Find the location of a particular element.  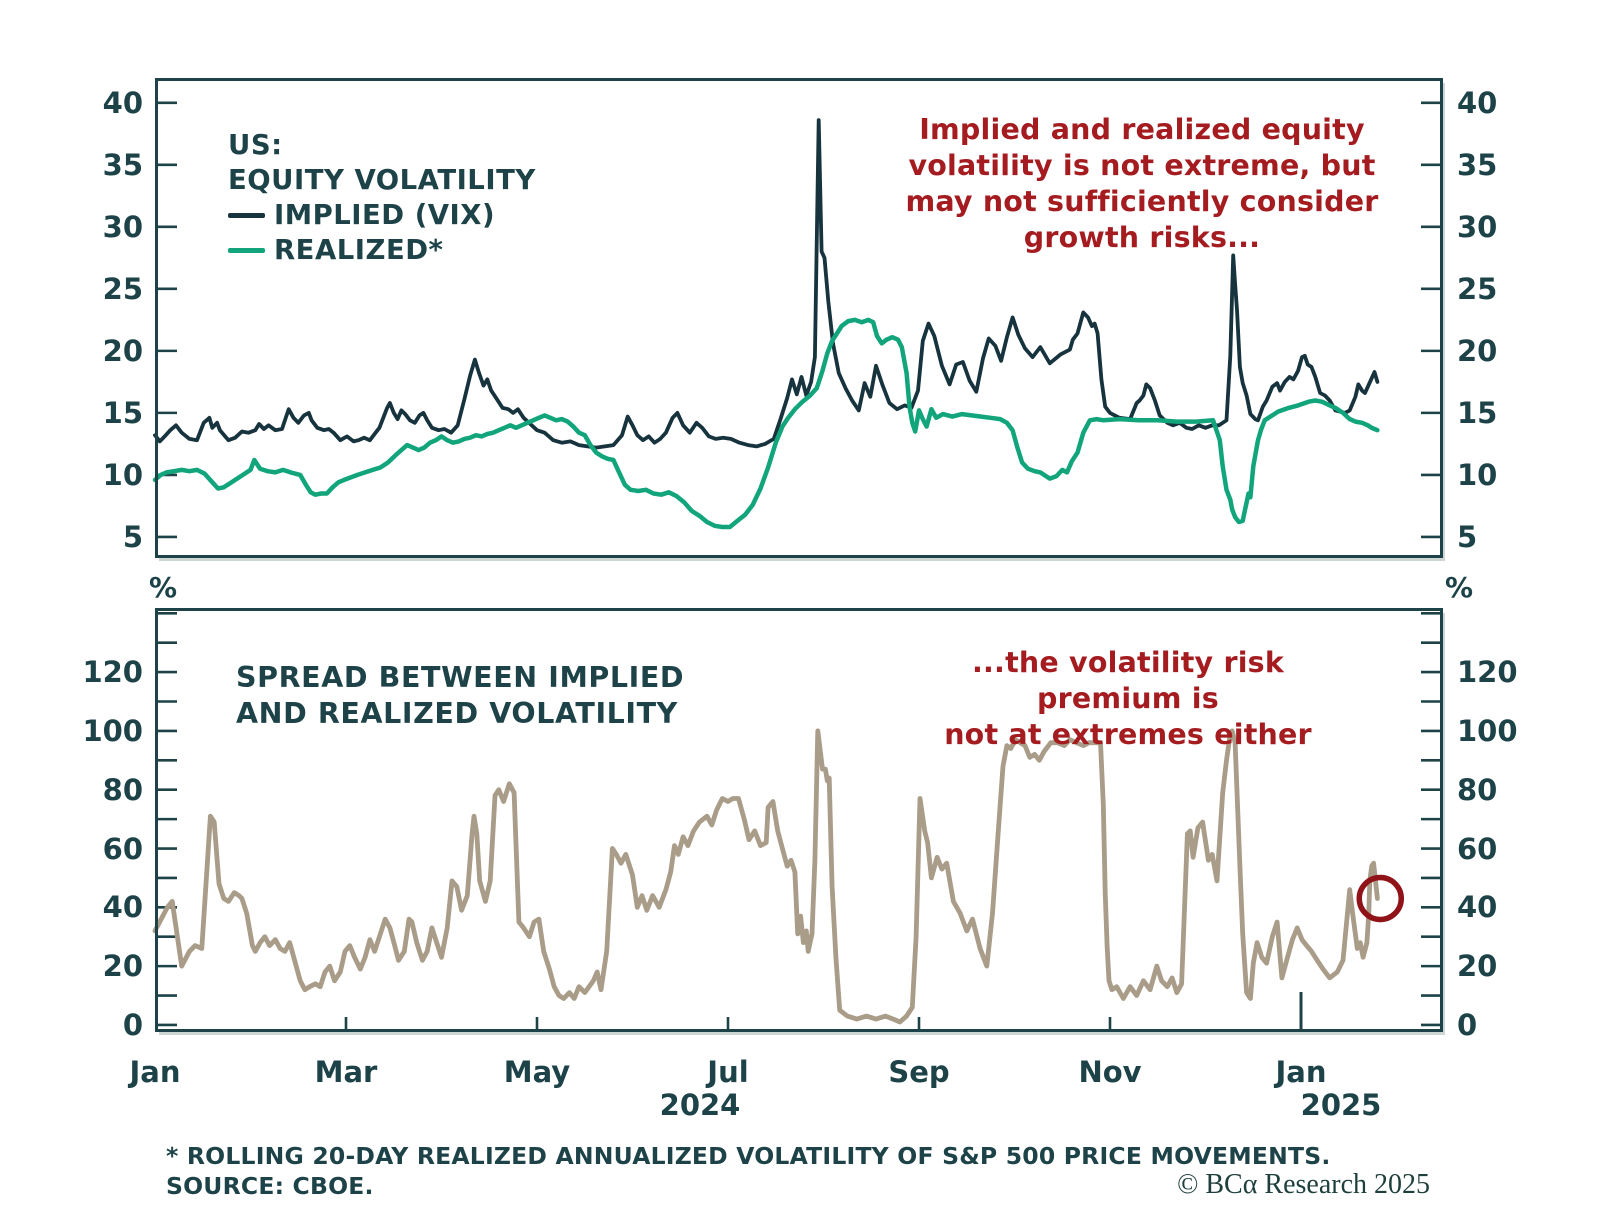

top-annotation-line: Implied and realized equity is located at coordinates (1142, 129).